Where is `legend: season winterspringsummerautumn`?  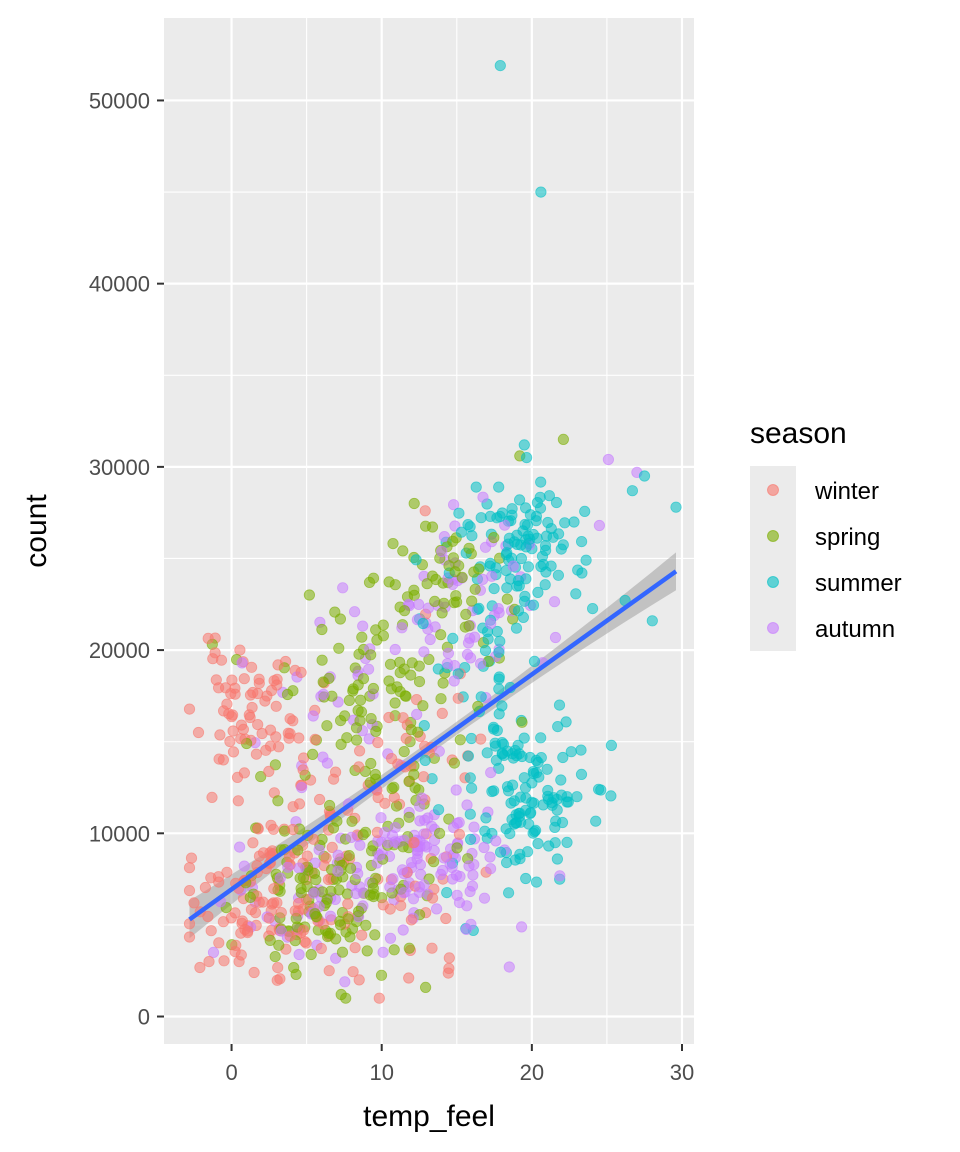
legend: season winterspringsummerautumn is located at coordinates (826, 534).